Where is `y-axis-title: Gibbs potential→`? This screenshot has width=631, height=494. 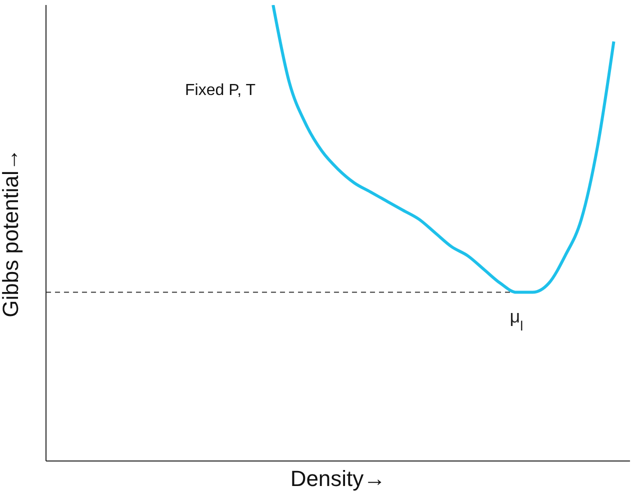
y-axis-title: Gibbs potential→ is located at coordinates (11, 233).